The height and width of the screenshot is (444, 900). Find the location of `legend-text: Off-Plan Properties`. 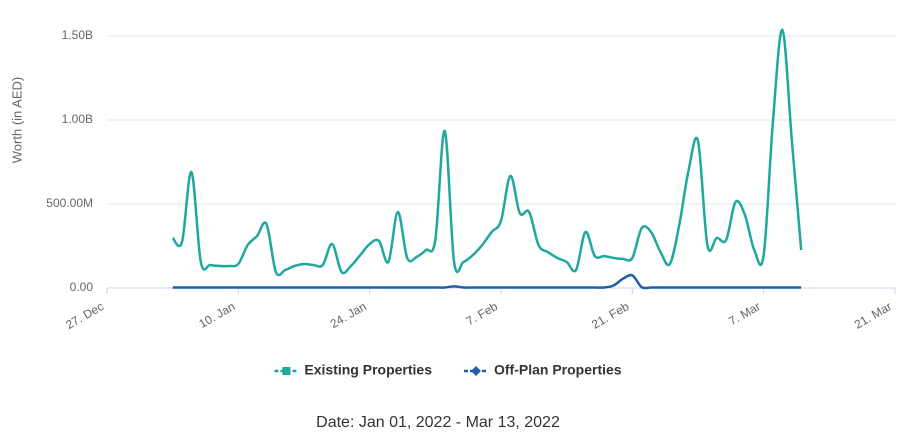

legend-text: Off-Plan Properties is located at coordinates (558, 370).